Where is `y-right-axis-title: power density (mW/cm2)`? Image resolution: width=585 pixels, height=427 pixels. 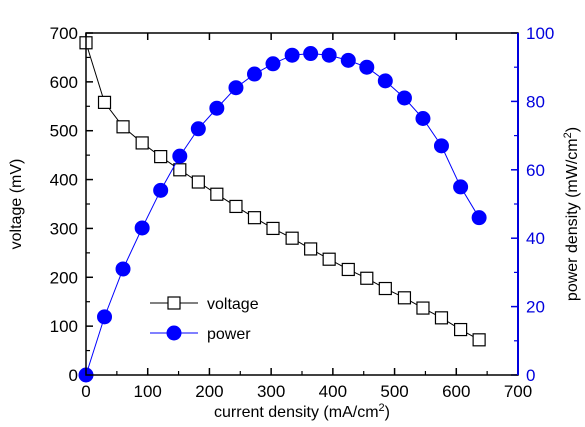
y-right-axis-title: power density (mW/cm2) is located at coordinates (571, 214).